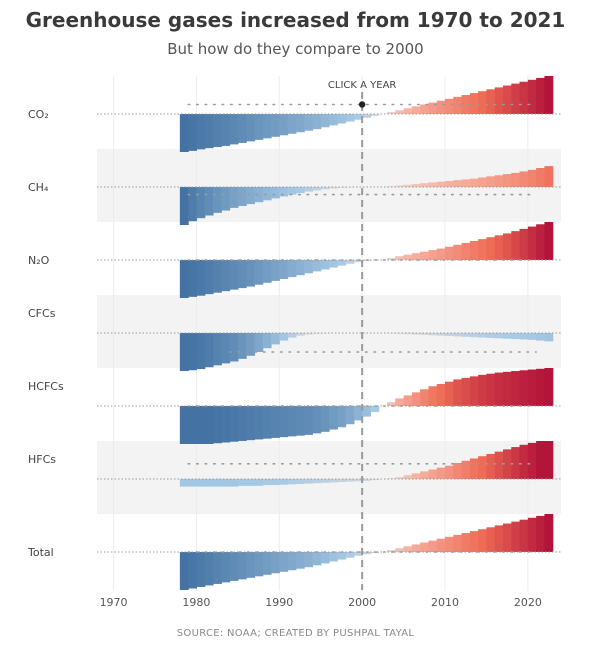 The width and height of the screenshot is (591, 653). Describe the element at coordinates (294, 195) in the screenshot. I see `series-row: CH₄` at that location.